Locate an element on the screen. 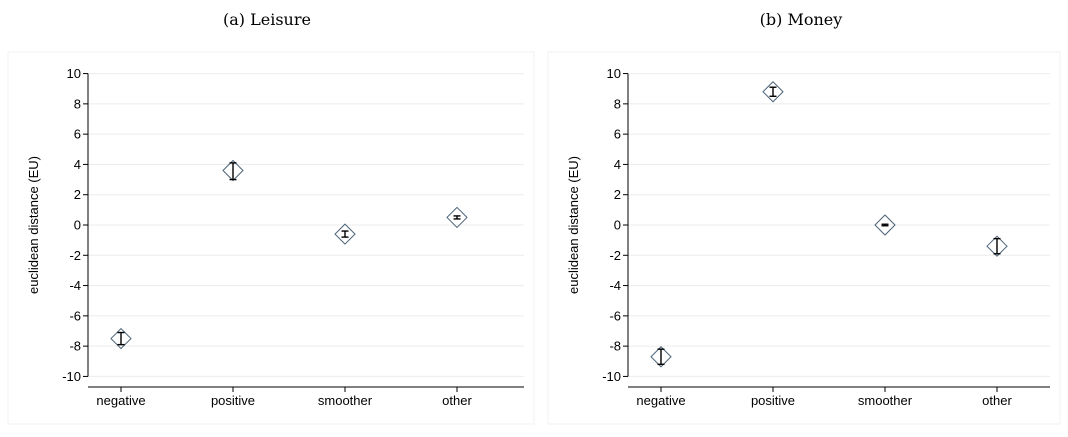 The height and width of the screenshot is (437, 1068). panel-a-title: (a) Leisure is located at coordinates (267, 19).